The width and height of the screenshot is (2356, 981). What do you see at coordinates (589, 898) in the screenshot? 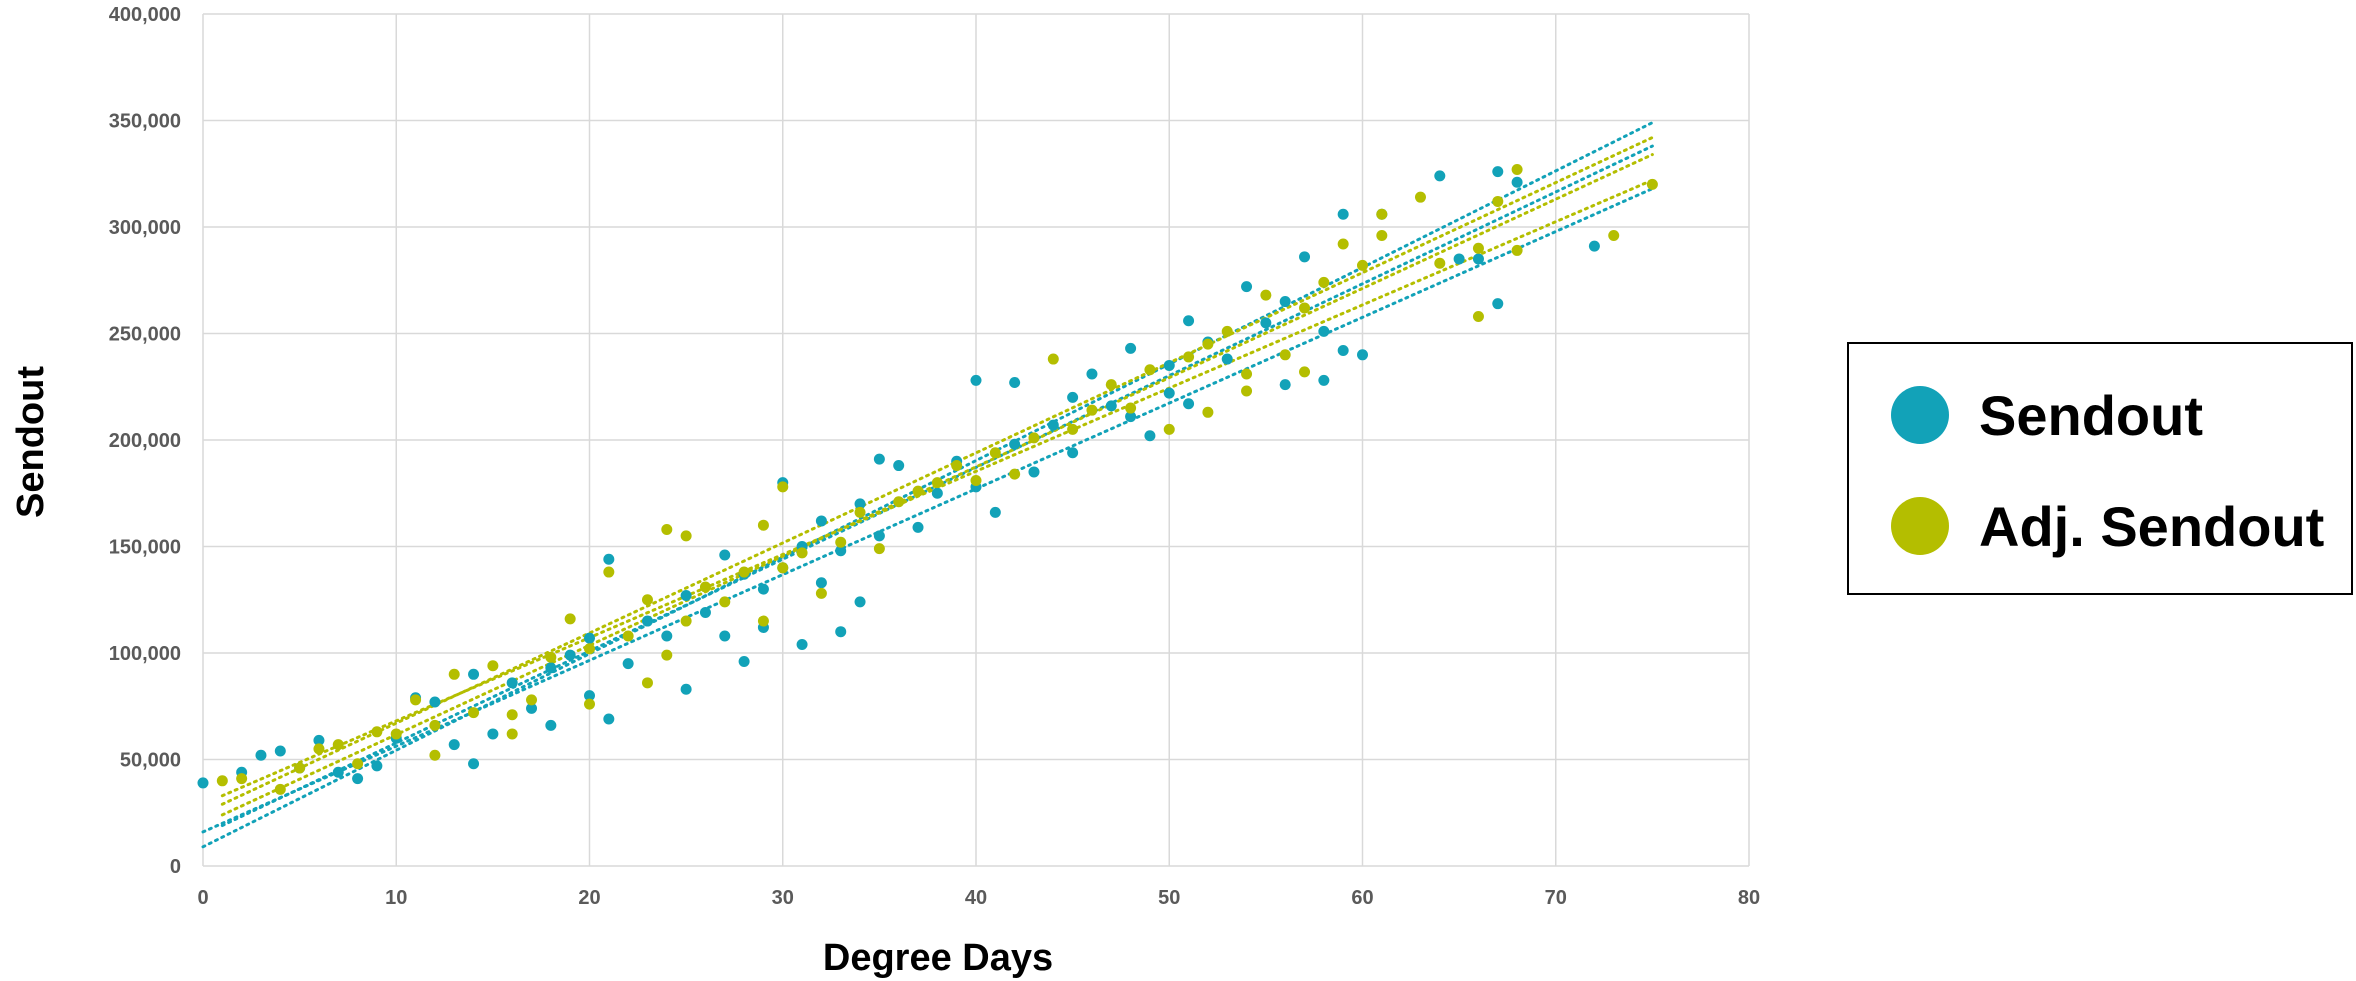
I see `x-tick-label: 20` at bounding box center [589, 898].